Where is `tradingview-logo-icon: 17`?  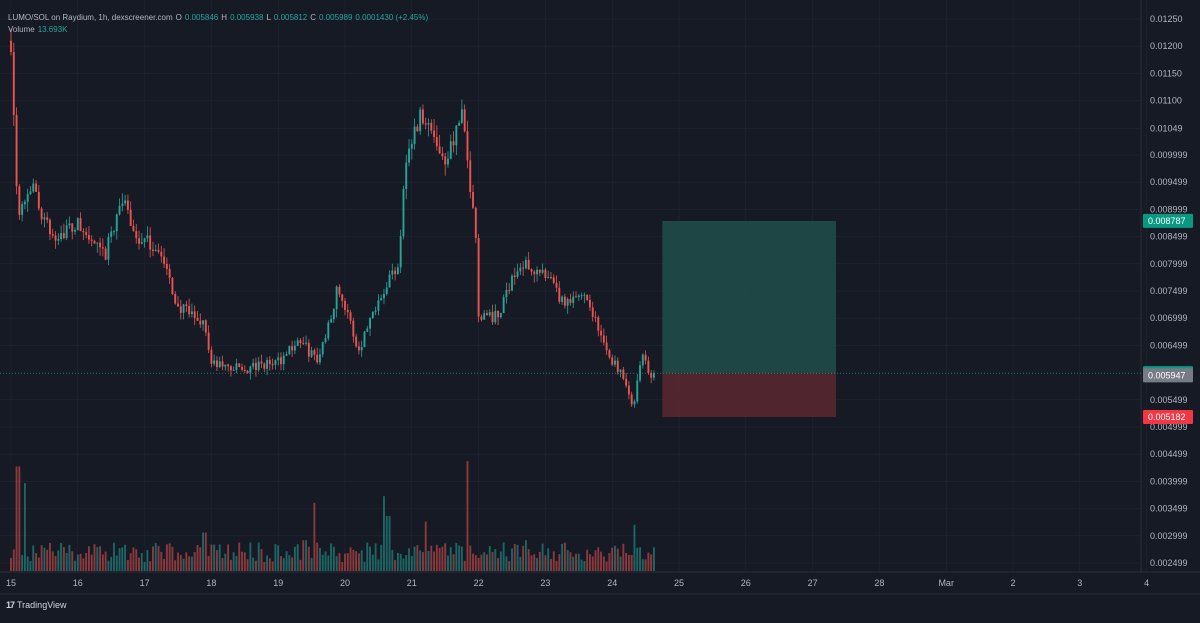
tradingview-logo-icon: 17 is located at coordinates (10, 605).